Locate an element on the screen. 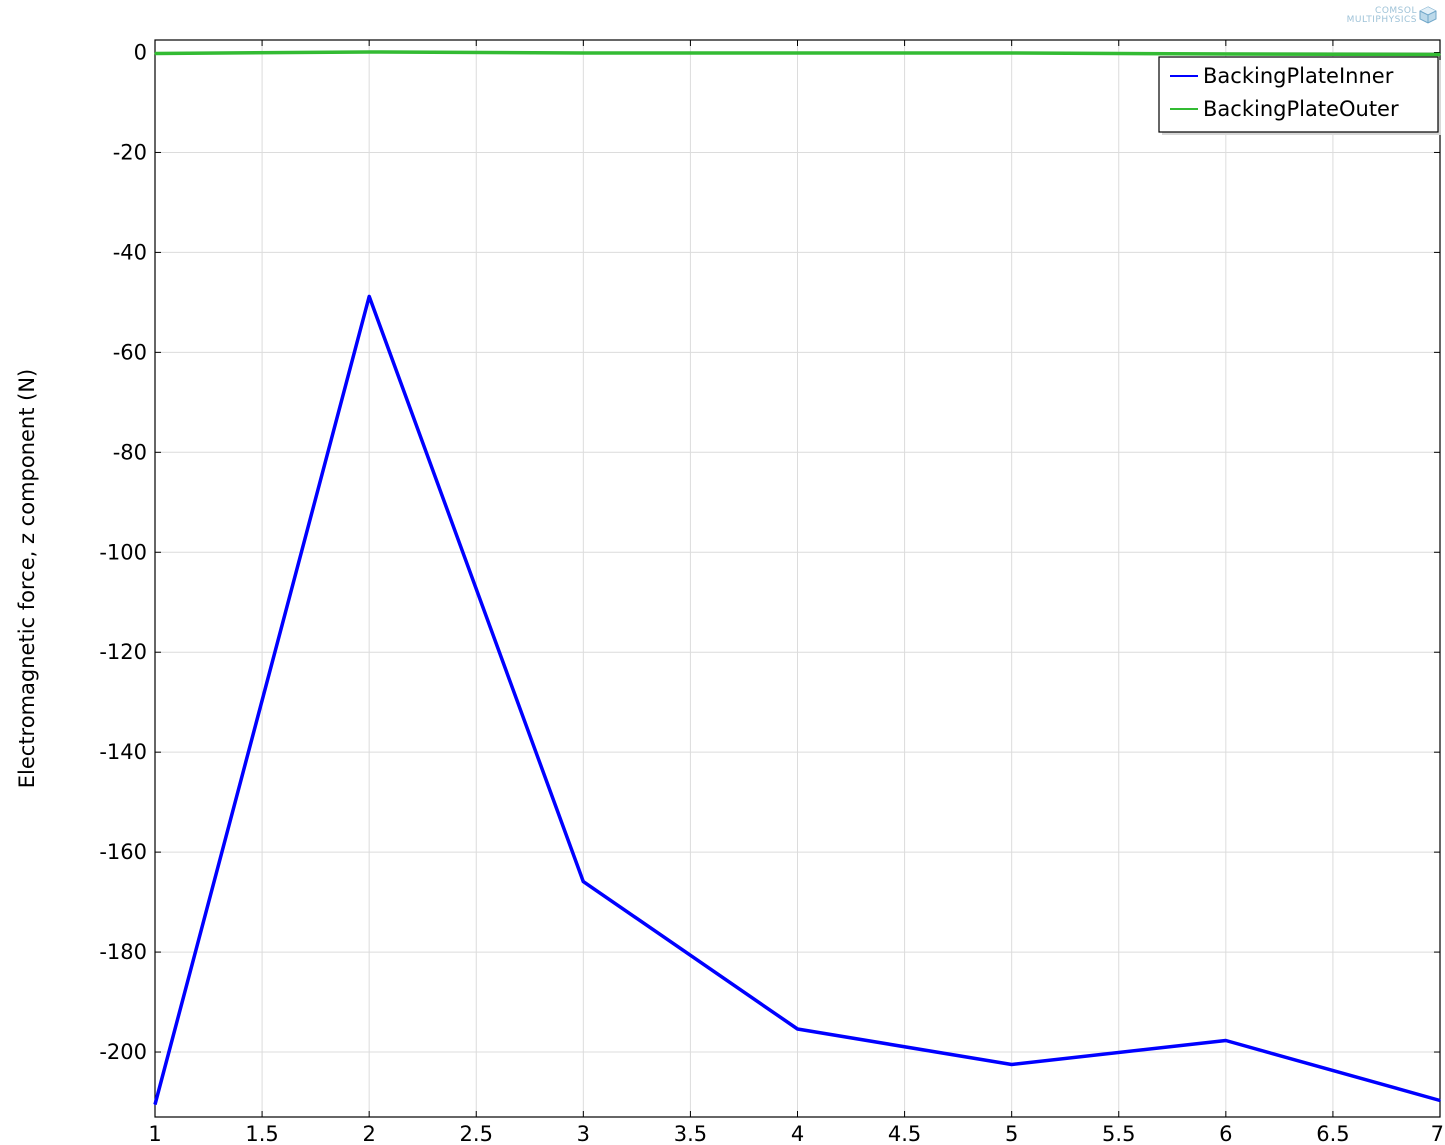 The width and height of the screenshot is (1445, 1145). x-tick-label: 2.5 is located at coordinates (476, 1133).